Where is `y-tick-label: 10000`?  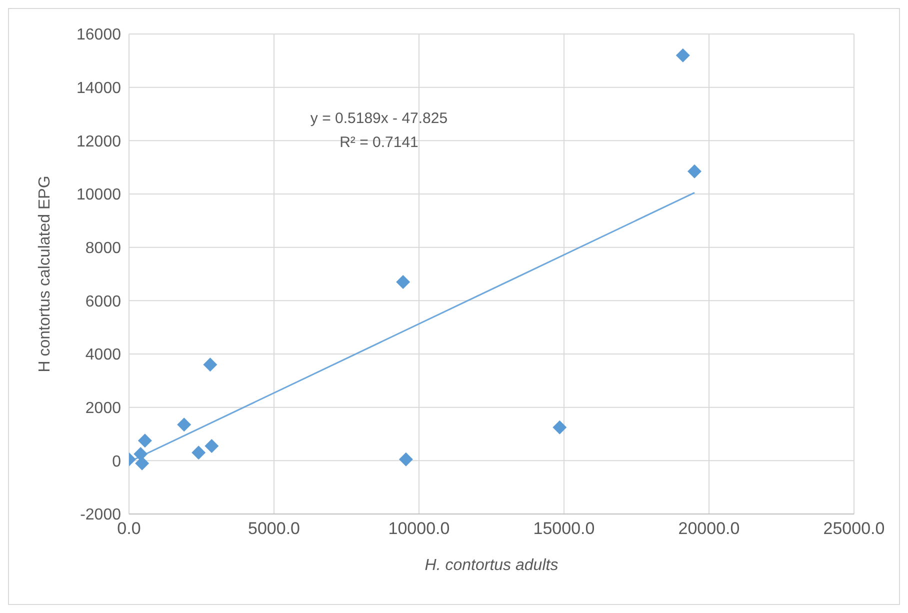
y-tick-label: 10000 is located at coordinates (99, 195).